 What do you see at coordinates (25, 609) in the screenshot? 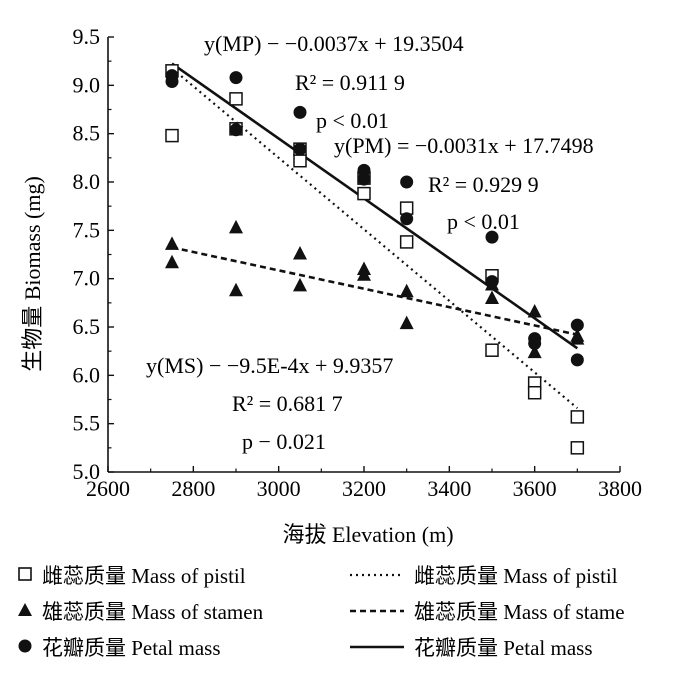
I see `legend-marker-stamen` at bounding box center [25, 609].